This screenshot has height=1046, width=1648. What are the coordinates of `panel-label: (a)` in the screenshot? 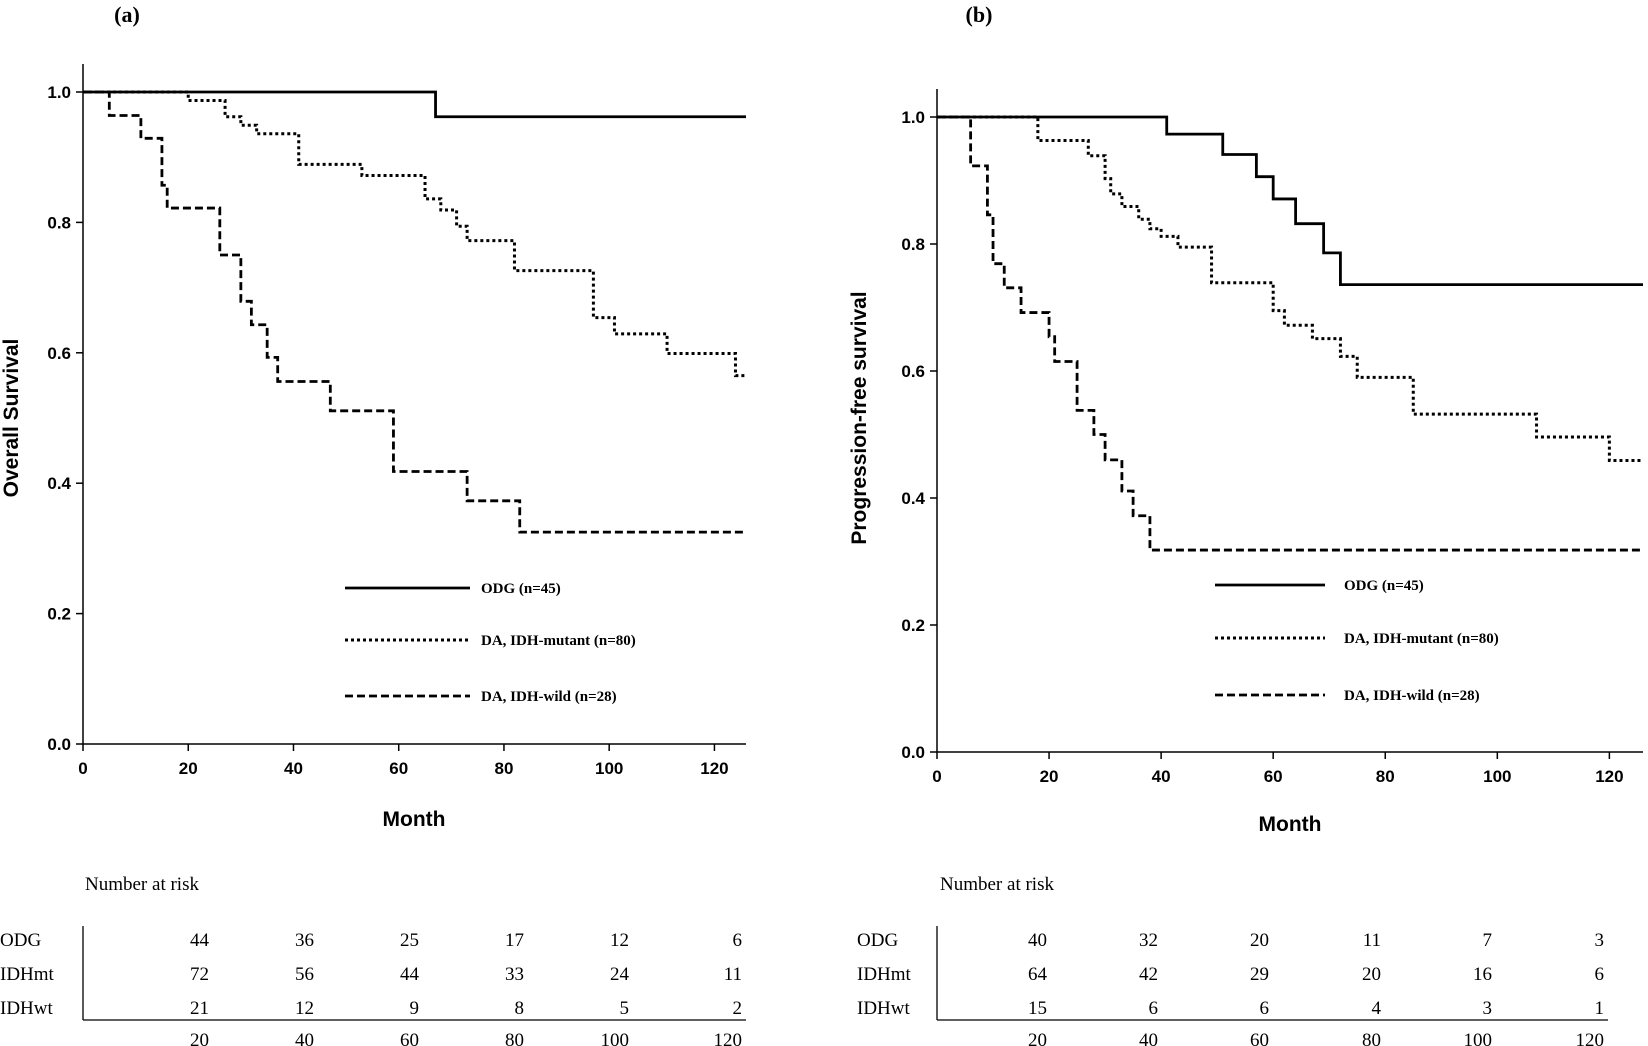 It's located at (127, 14).